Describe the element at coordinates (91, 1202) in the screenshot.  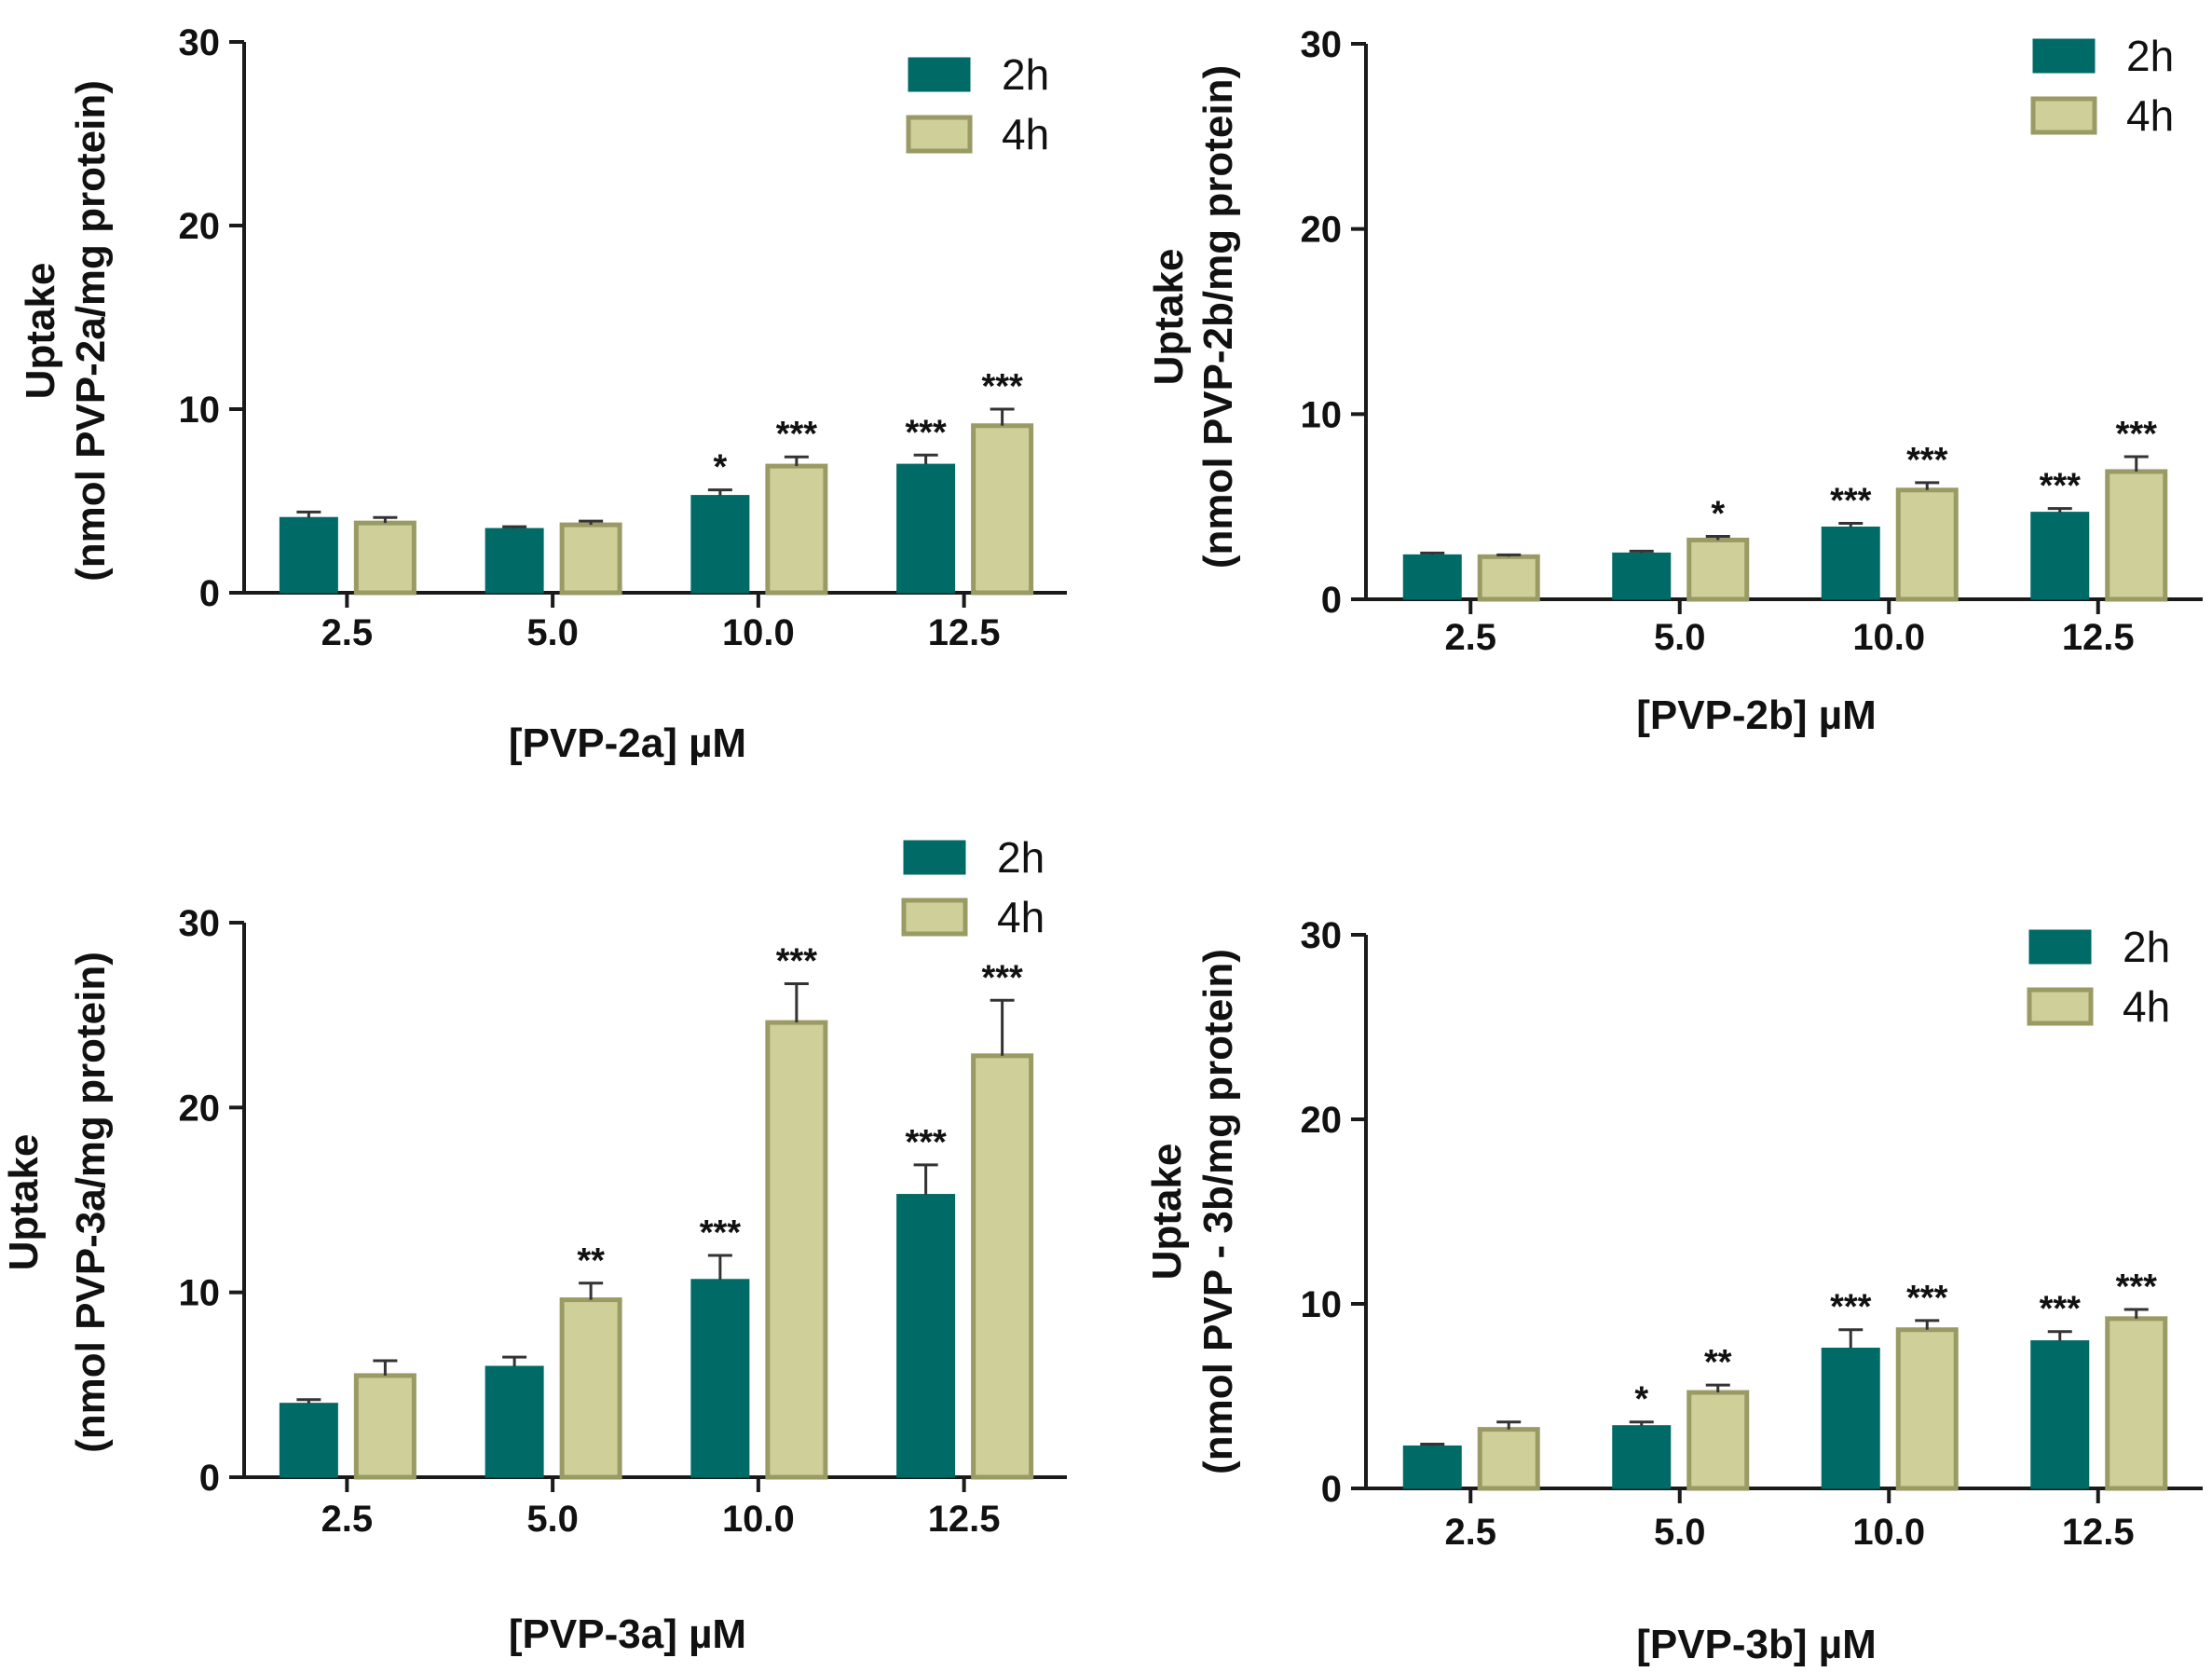
I see `y-axis-label-line2: (nmol PVP-3a/mg protein)` at that location.